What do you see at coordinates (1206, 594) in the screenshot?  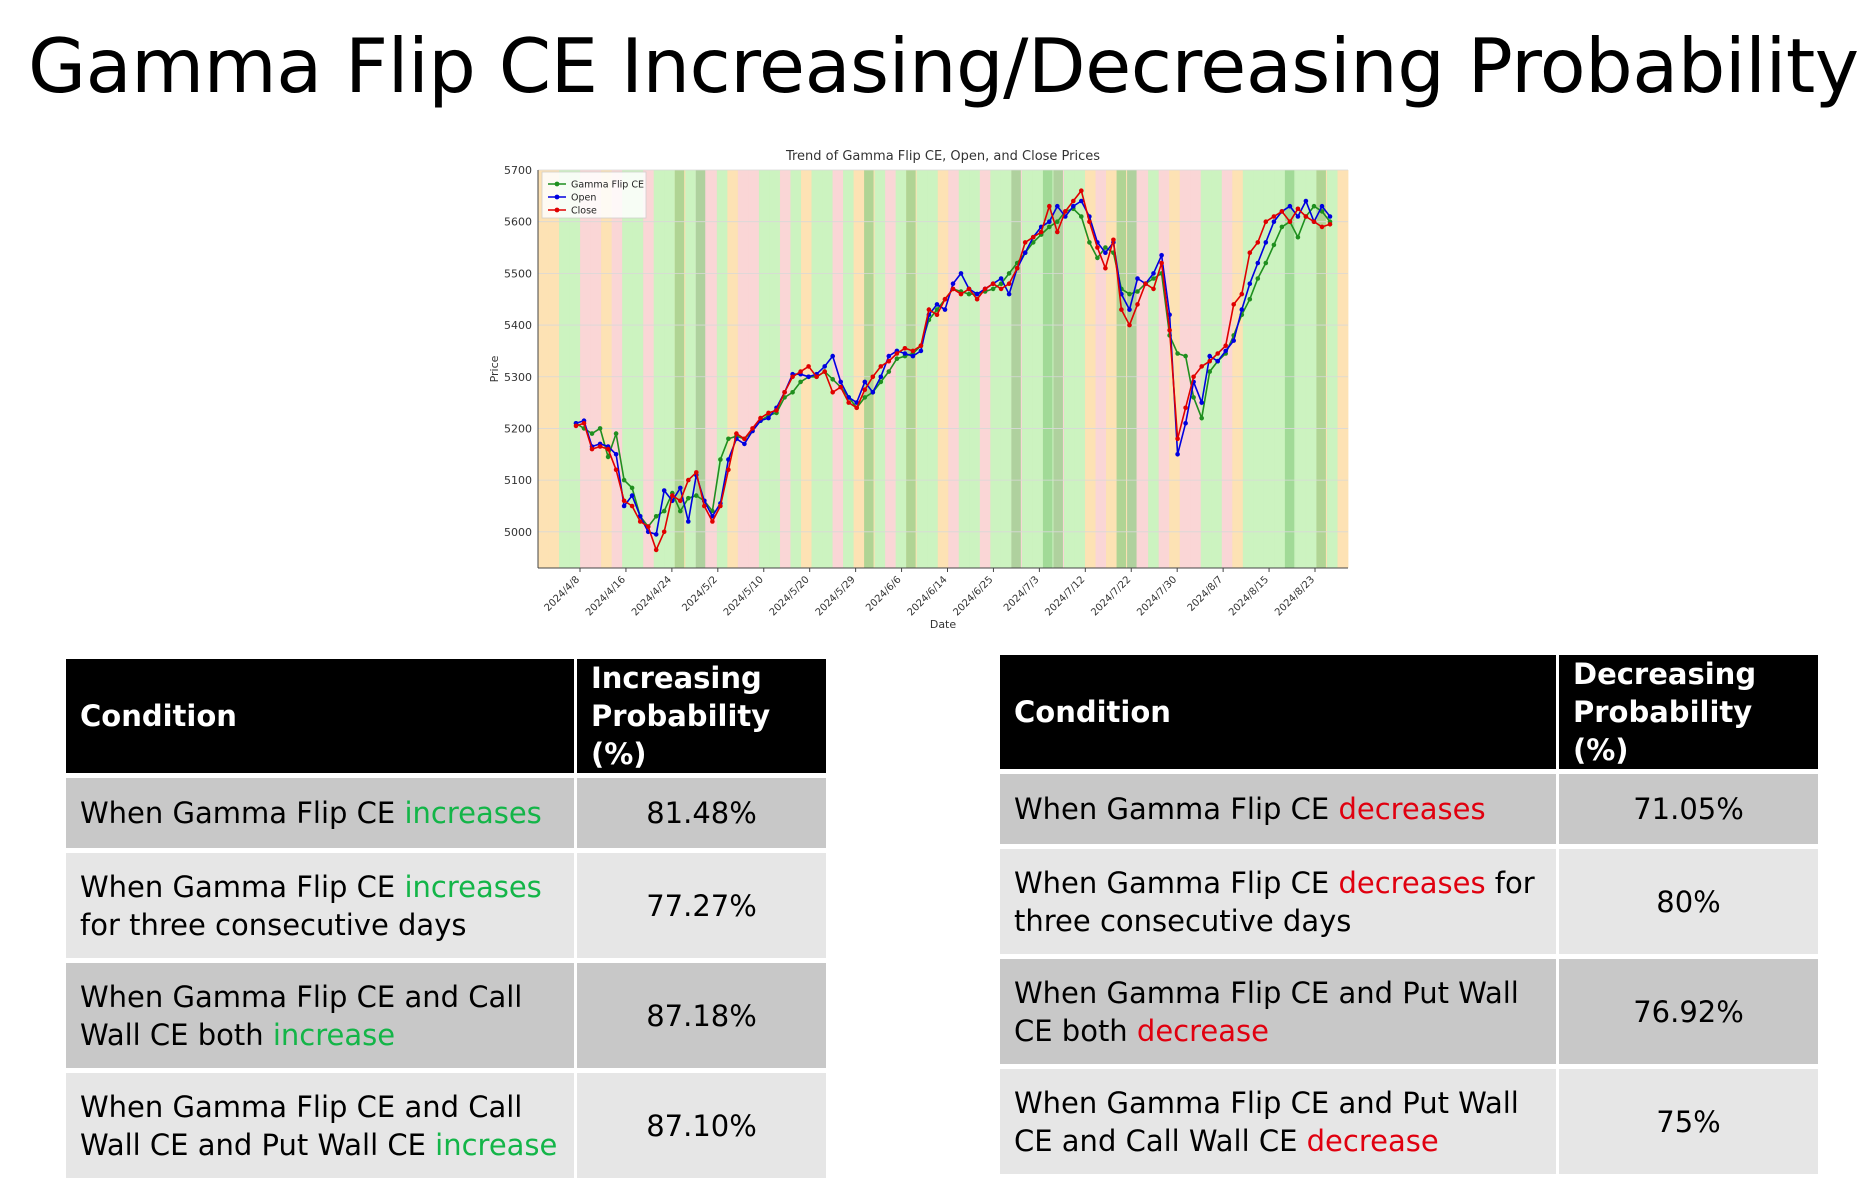 I see `x-tick-label: 2024/8/7` at bounding box center [1206, 594].